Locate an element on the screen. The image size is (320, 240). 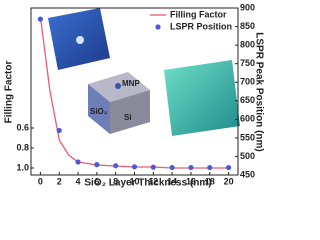
y-tick-label: 1.0 is located at coordinates (22, 167).